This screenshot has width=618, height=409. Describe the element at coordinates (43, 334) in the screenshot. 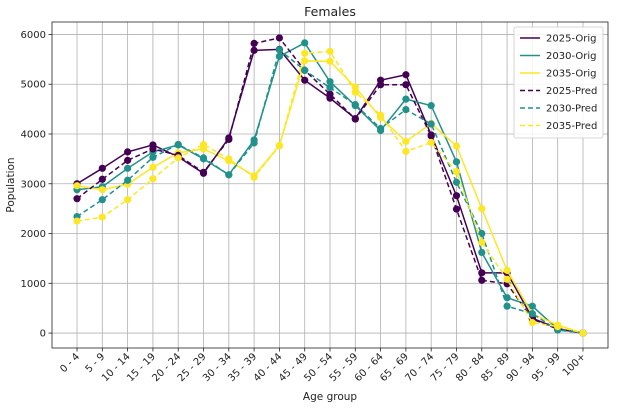

I see `y-tick-label: 0` at that location.